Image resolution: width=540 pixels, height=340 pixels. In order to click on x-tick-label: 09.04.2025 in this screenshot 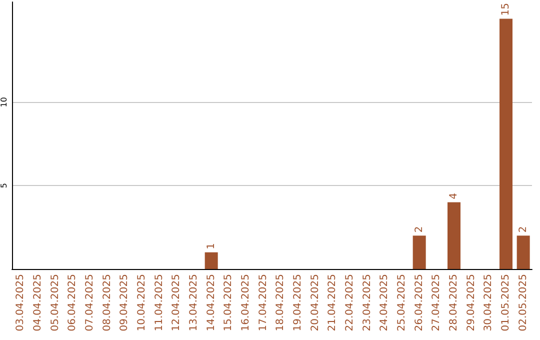, I will do `click(124, 303)`.